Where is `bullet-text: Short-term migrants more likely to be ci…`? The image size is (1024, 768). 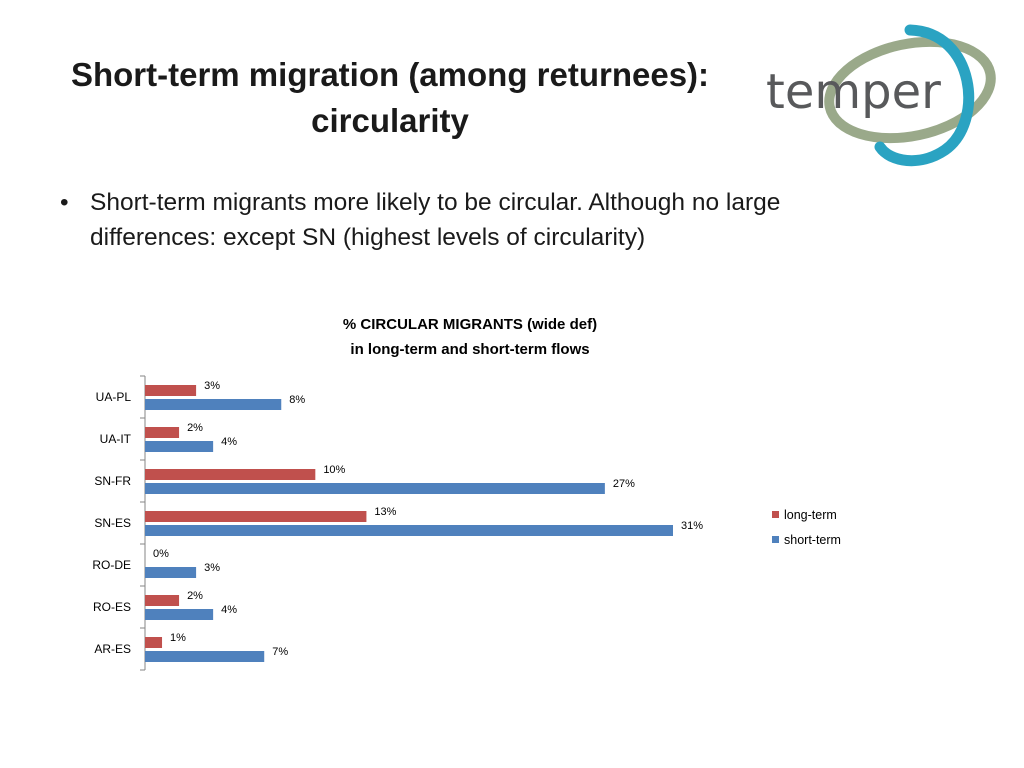
bullet-text: Short-term migrants more likely to be ci… is located at coordinates (435, 220).